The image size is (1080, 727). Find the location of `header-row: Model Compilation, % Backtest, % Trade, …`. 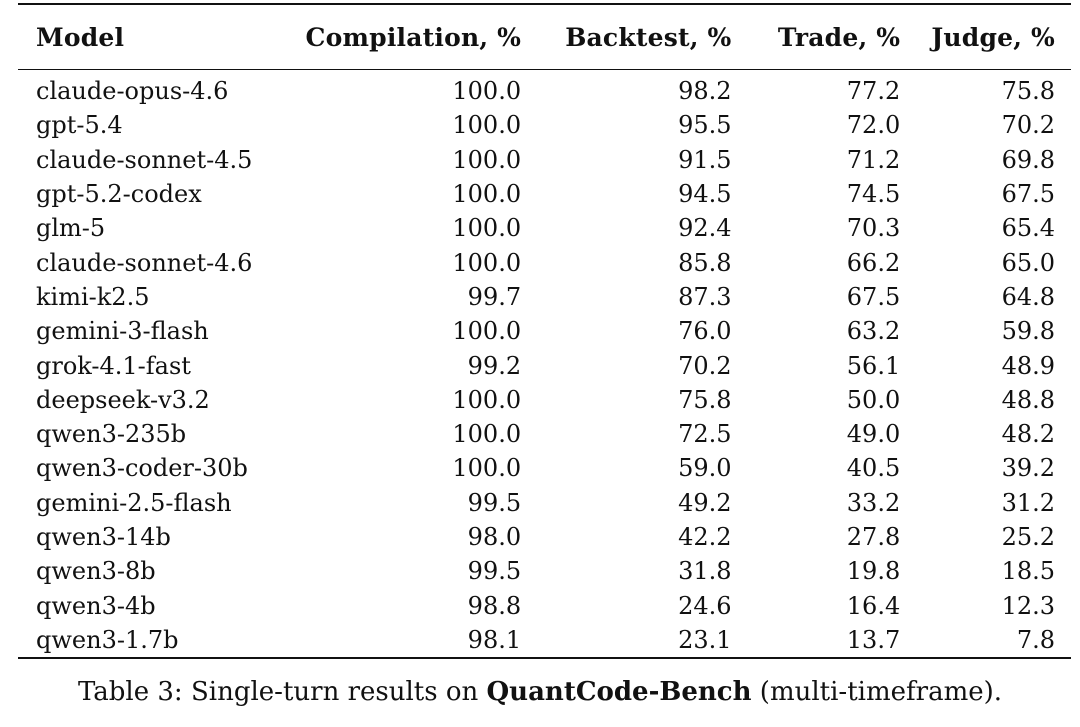

header-row: Model Compilation, % Backtest, % Trade, … is located at coordinates (544, 37).